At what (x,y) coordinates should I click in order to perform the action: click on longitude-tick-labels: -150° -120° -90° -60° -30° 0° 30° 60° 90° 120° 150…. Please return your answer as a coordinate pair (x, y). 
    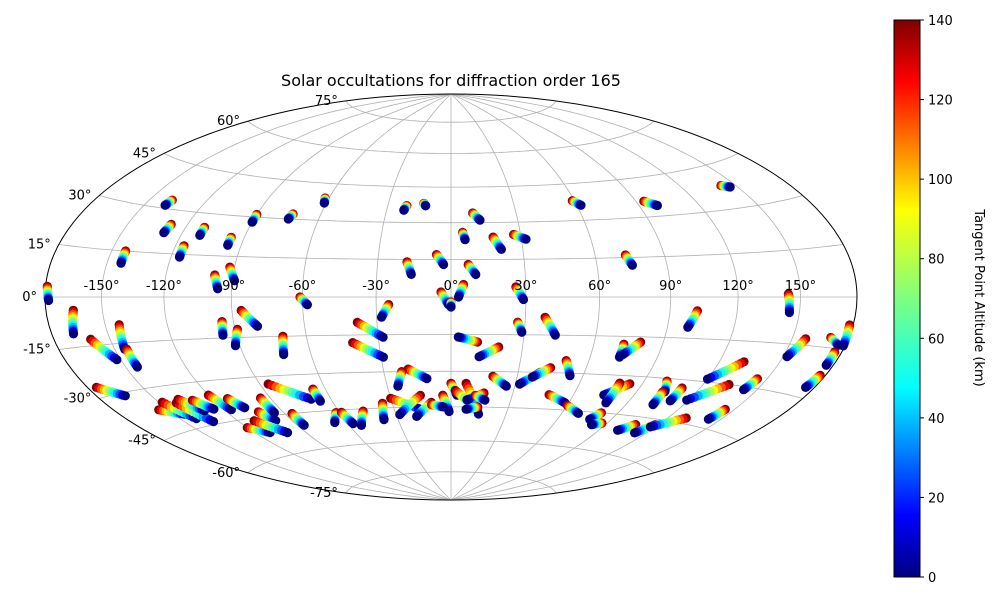
    Looking at the image, I should click on (449, 286).